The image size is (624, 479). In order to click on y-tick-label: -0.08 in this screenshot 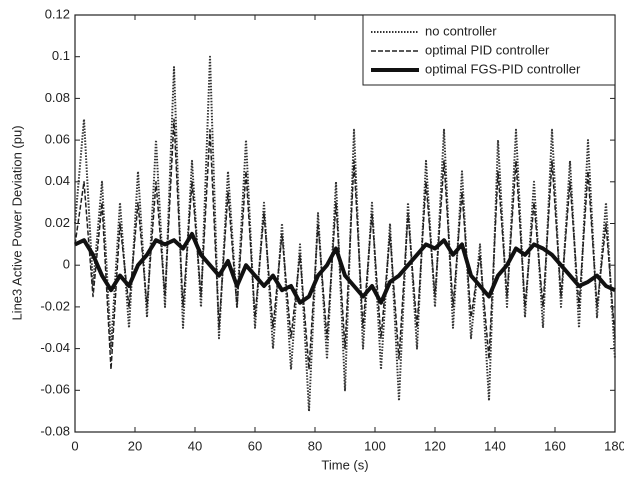, I will do `click(55, 430)`.